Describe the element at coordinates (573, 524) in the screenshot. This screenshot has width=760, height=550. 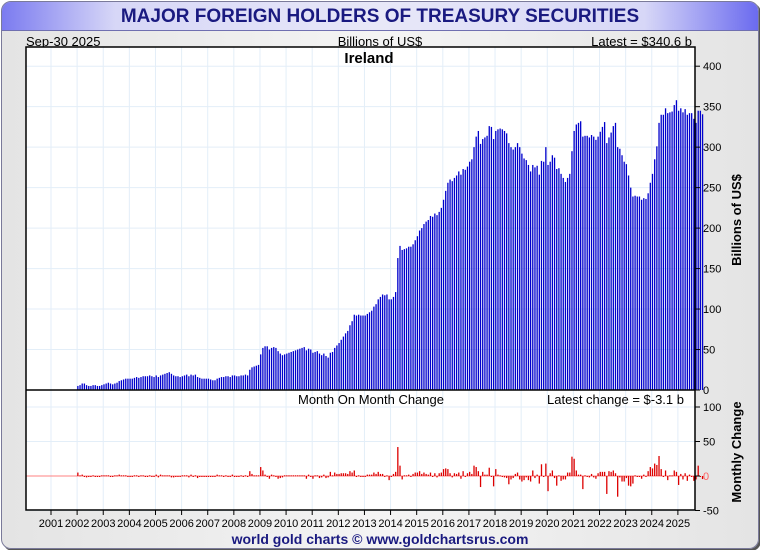
I see `x-tick-label: 2021` at that location.